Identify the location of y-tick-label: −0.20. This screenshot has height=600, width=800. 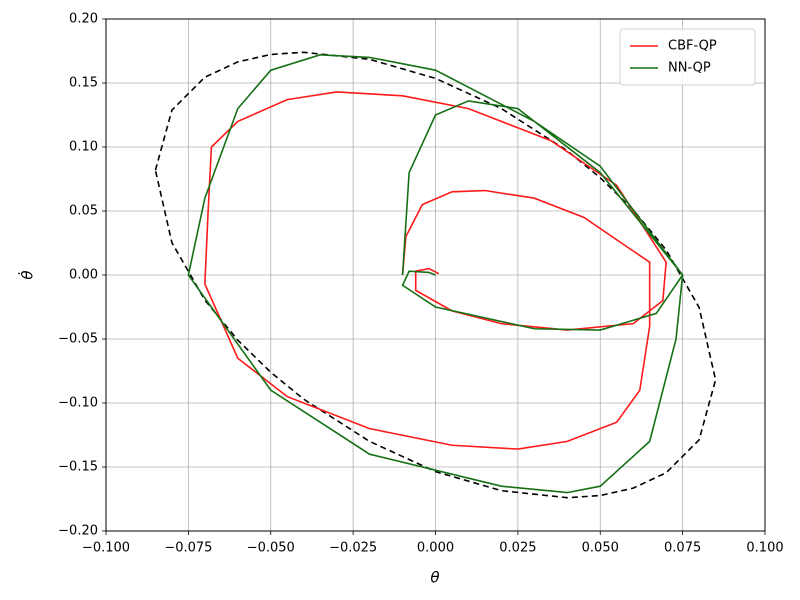
(78, 531).